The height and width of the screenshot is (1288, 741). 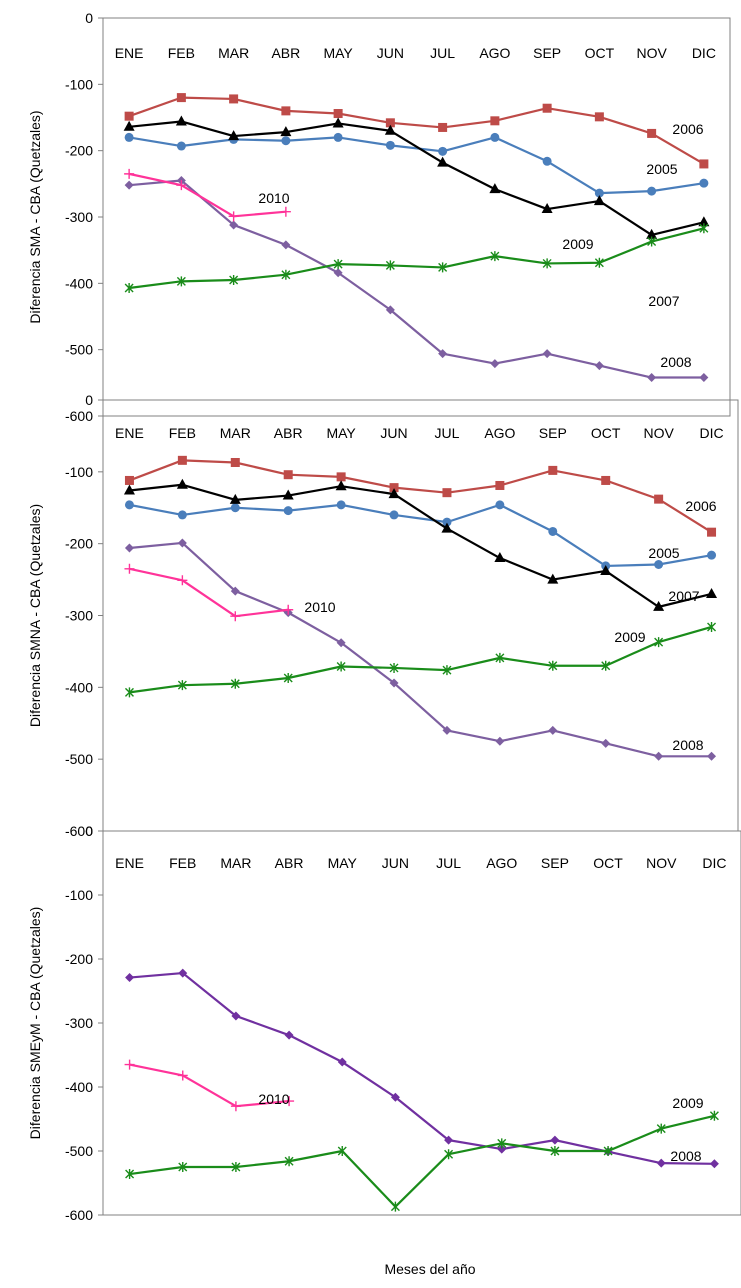 I want to click on series-2010: 2010, so click(x=207, y=195).